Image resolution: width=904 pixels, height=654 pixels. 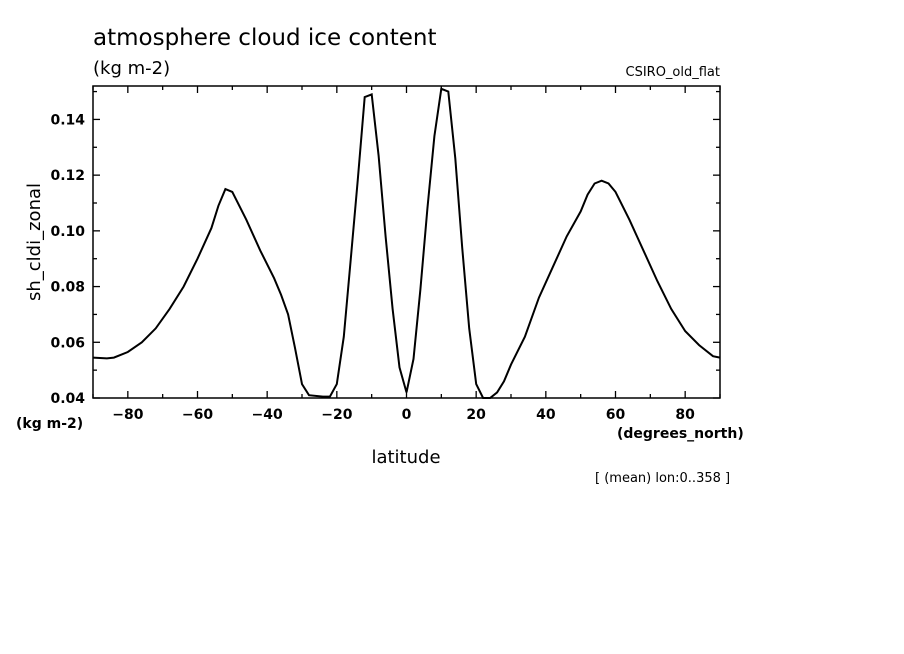 What do you see at coordinates (67, 176) in the screenshot?
I see `y-tick-label: 0.12` at bounding box center [67, 176].